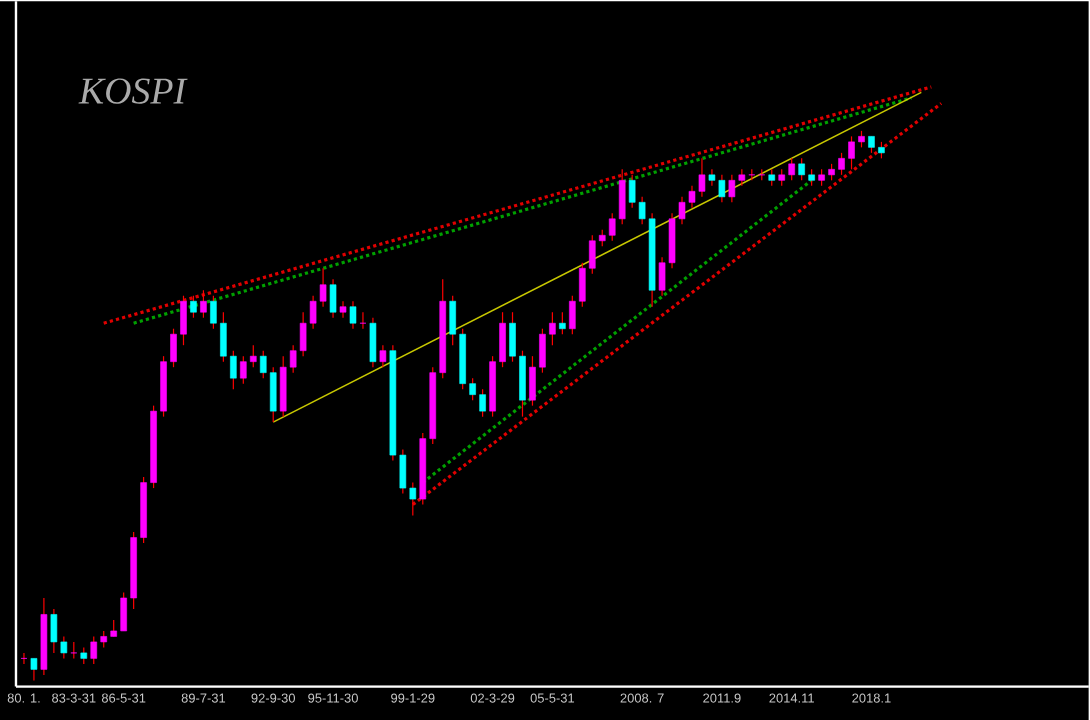 The image size is (1090, 720). I want to click on chart-title: KOSPI, so click(133, 91).